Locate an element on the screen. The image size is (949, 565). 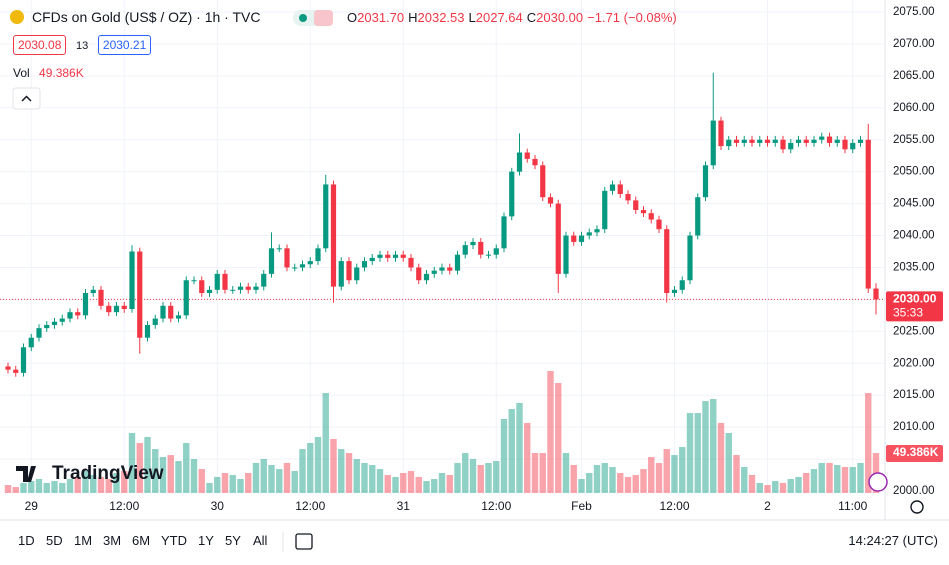
date-range-icon is located at coordinates (304, 541).